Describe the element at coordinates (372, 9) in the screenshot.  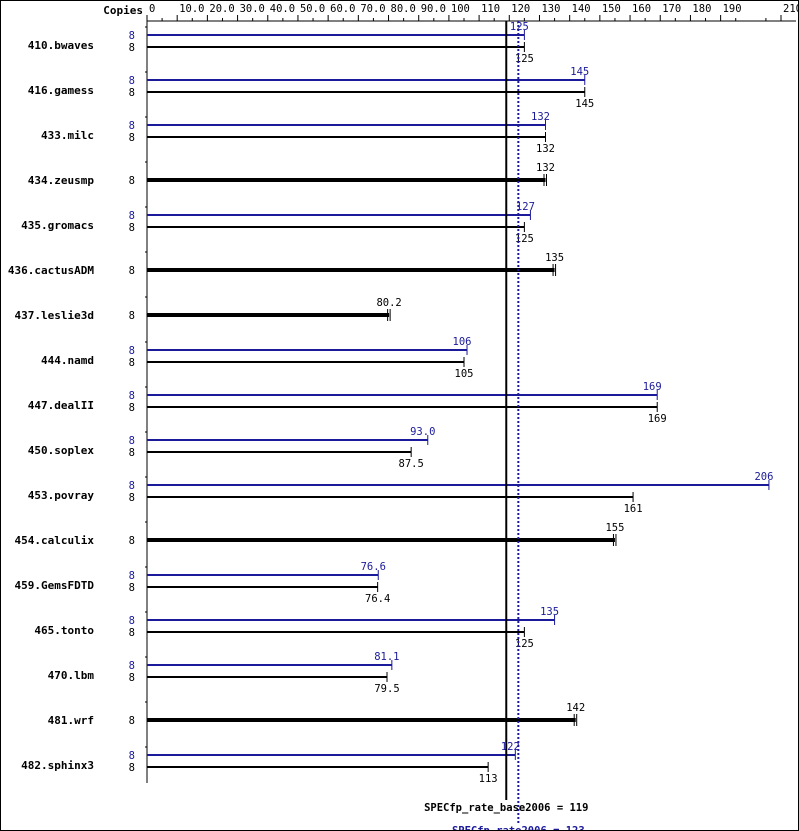
I see `x-tick-label: 70.0` at that location.